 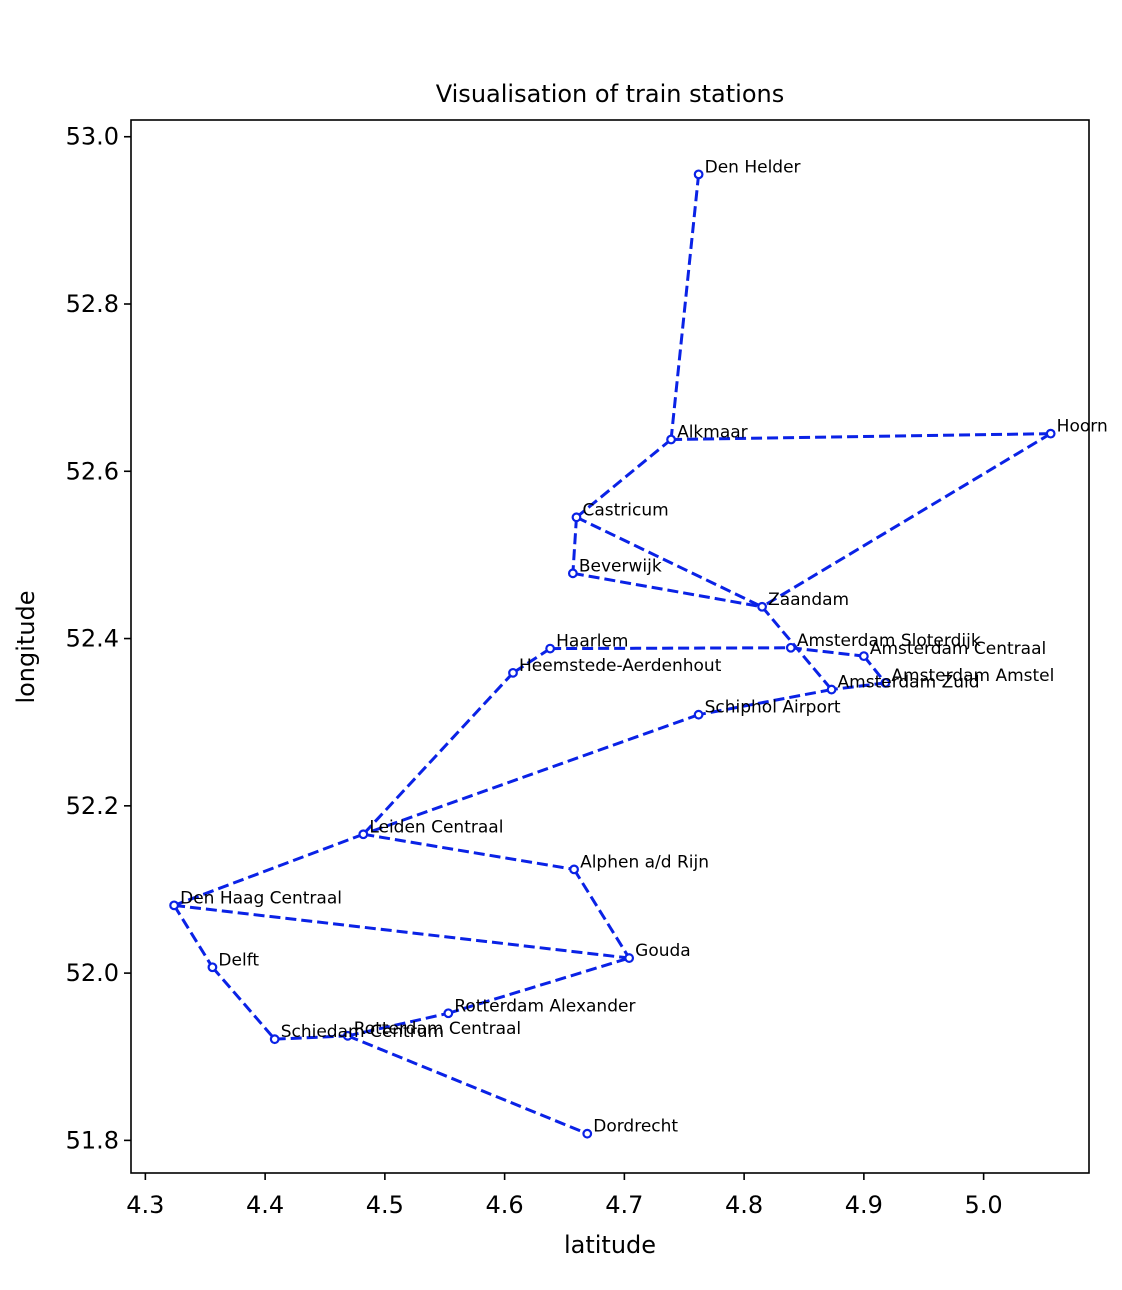 I want to click on station-marker-den-helder, so click(x=698, y=174).